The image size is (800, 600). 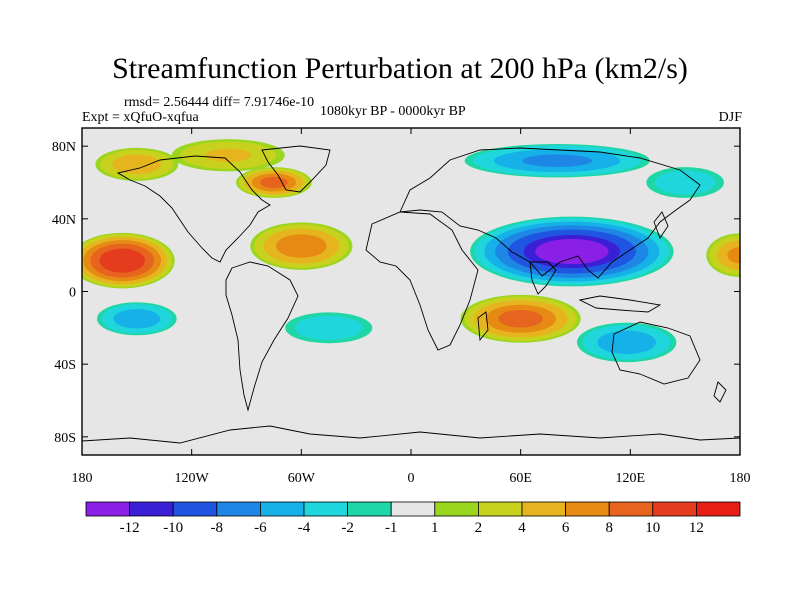 I want to click on x-tick-label: 120W, so click(x=192, y=478).